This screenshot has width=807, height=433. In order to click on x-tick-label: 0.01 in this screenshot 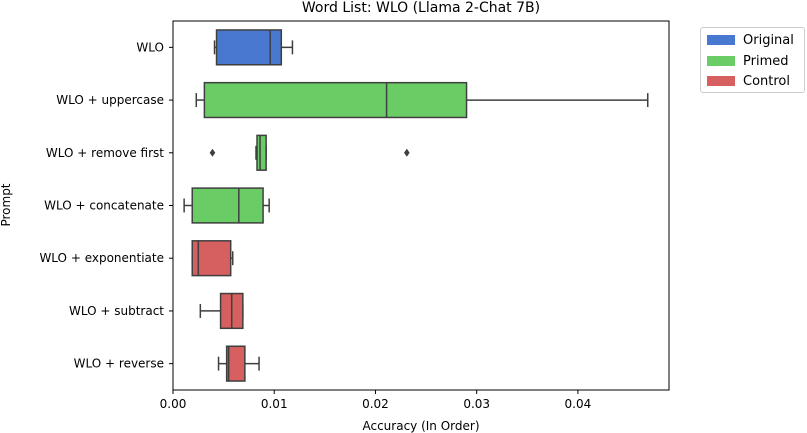, I will do `click(274, 404)`.